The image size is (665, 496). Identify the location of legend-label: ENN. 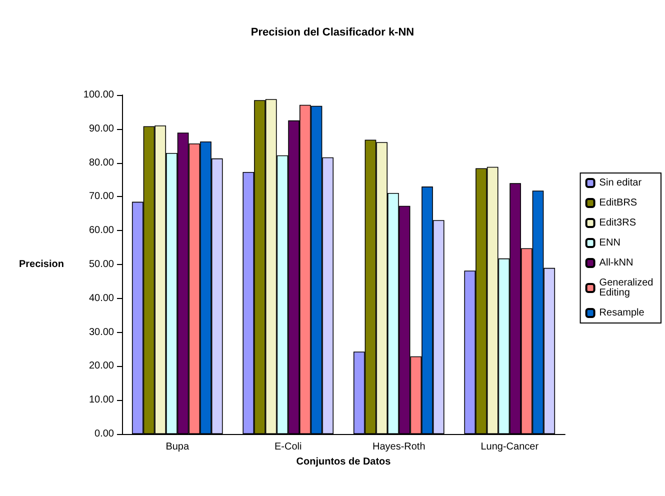
(609, 243).